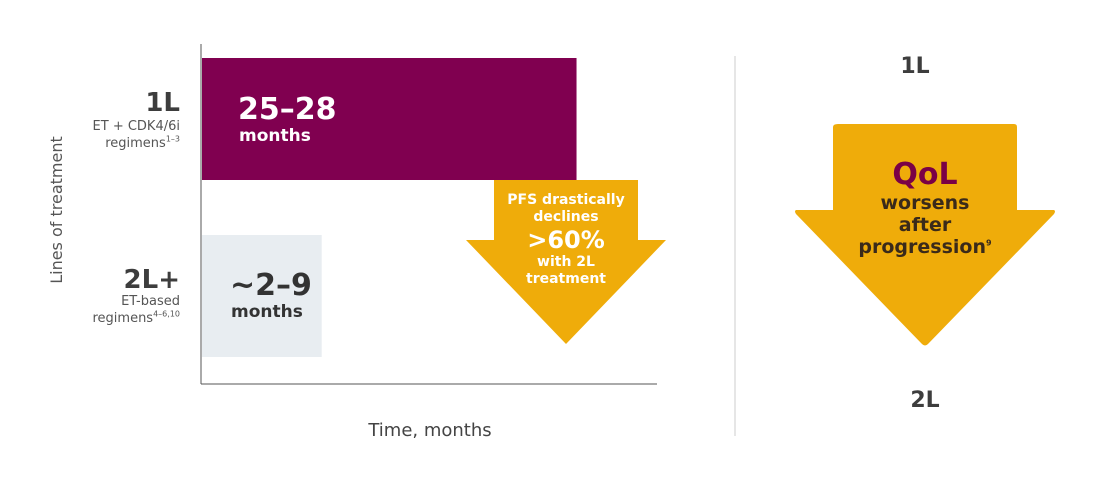 The image size is (1107, 492). Describe the element at coordinates (430, 430) in the screenshot. I see `x-axis-title: Time, months` at that location.